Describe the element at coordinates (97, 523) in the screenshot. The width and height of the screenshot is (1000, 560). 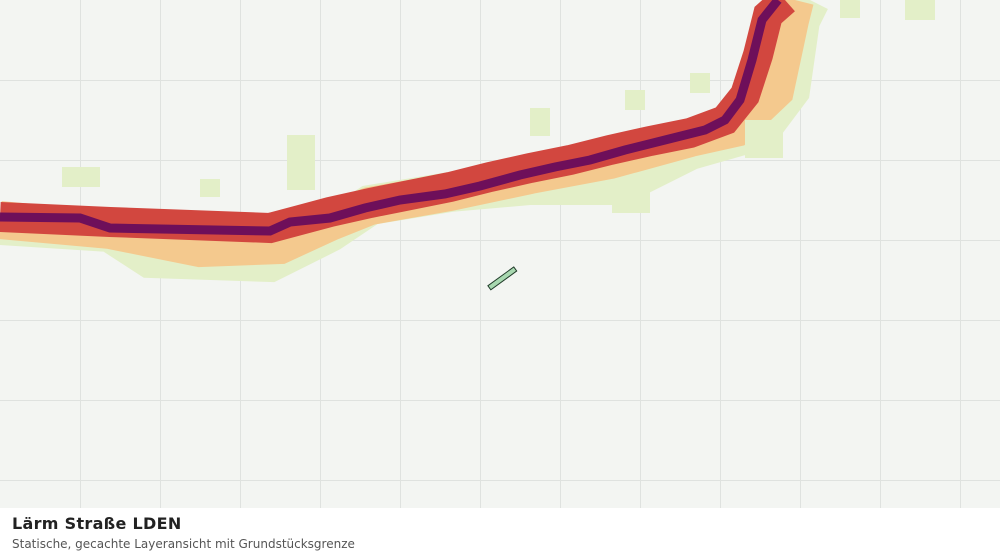
I see `map-title: Lärm Straße LDEN` at that location.